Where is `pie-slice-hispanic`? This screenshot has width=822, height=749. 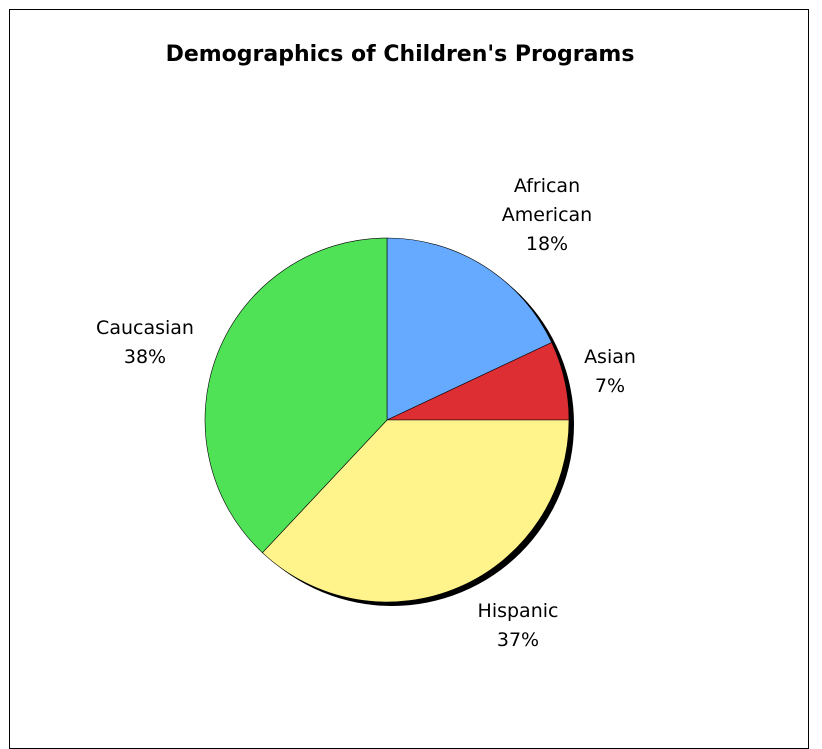
pie-slice-hispanic is located at coordinates (415, 511).